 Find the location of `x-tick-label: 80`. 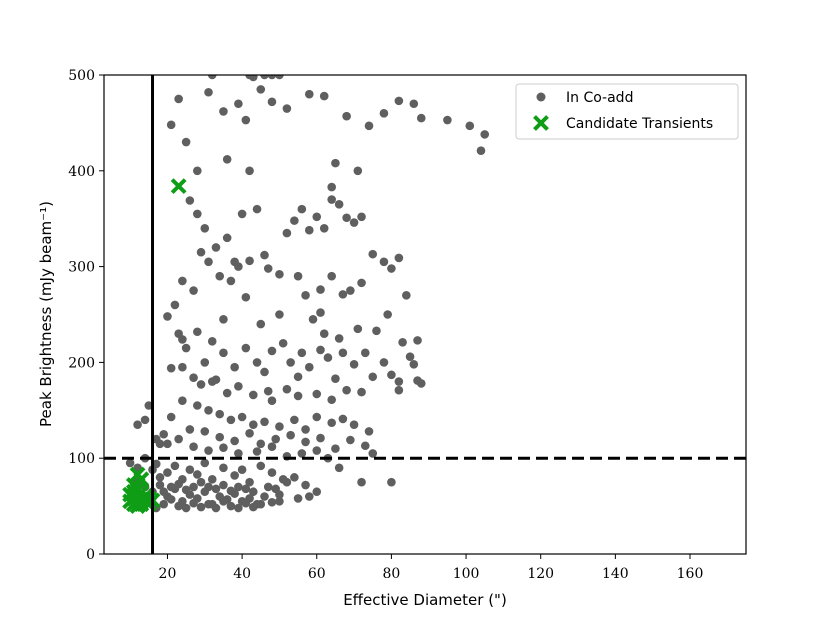

x-tick-label: 80 is located at coordinates (391, 574).